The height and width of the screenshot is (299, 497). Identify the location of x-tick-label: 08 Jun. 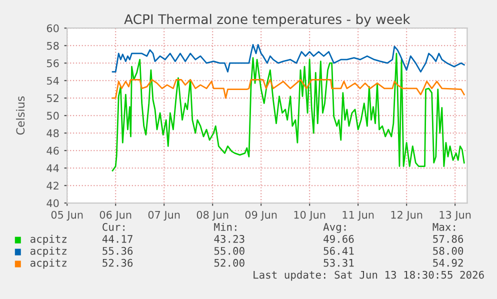
(212, 215).